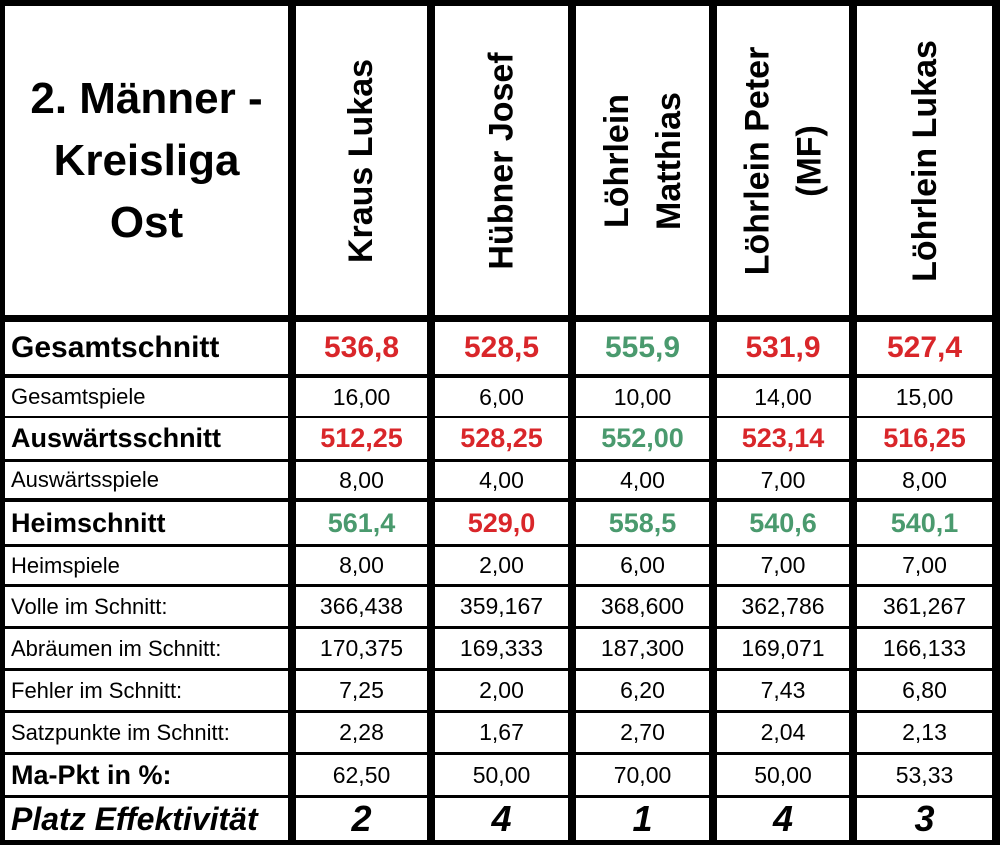 The height and width of the screenshot is (845, 1000). What do you see at coordinates (361, 648) in the screenshot?
I see `value-cell: 170,375` at bounding box center [361, 648].